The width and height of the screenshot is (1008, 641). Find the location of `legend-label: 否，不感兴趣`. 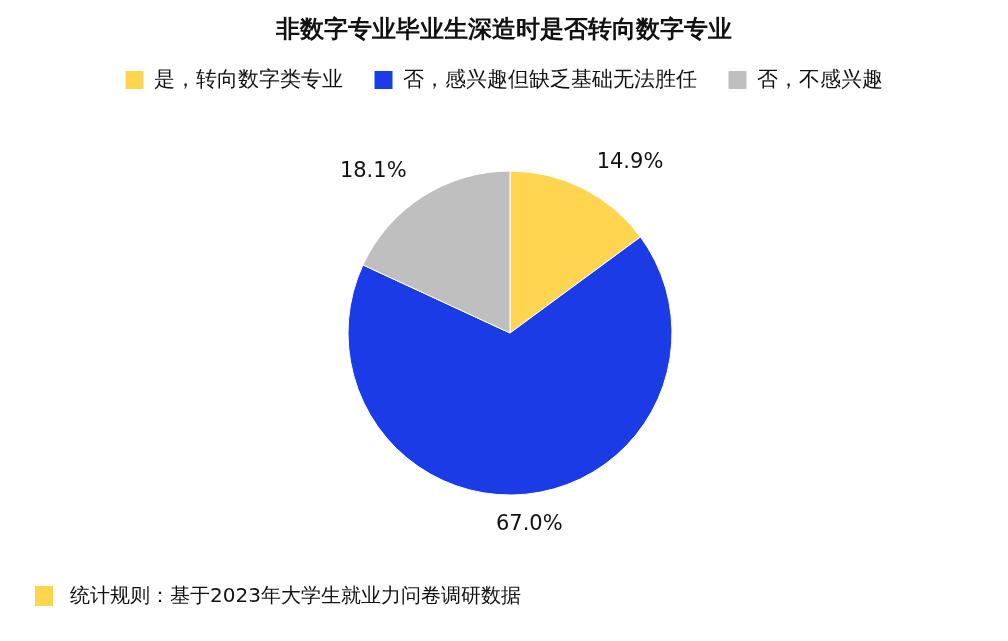

legend-label: 否，不感兴趣 is located at coordinates (819, 79).